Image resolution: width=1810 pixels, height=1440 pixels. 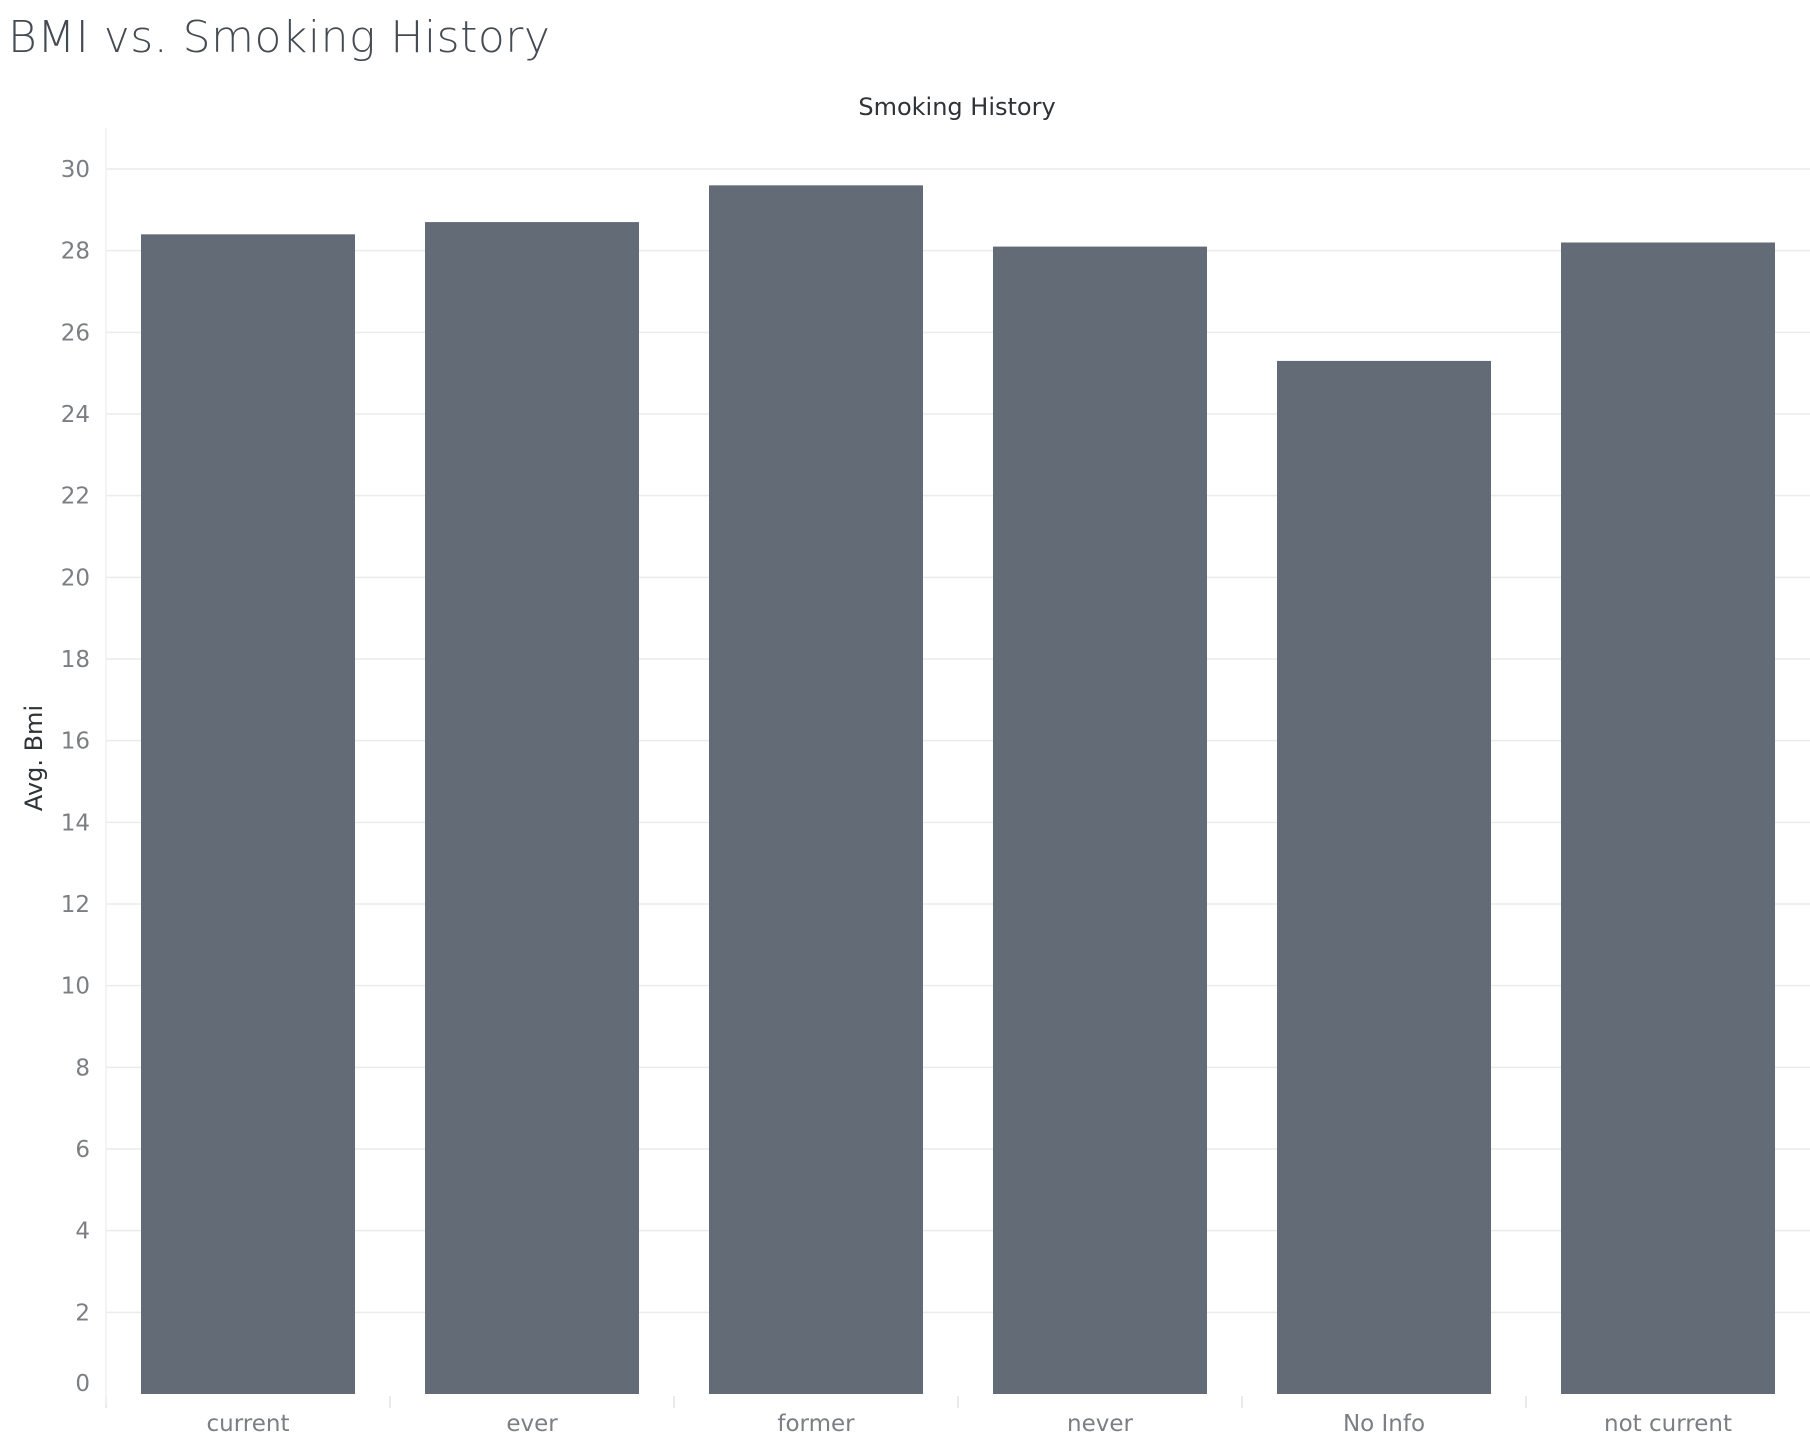 I want to click on y-tick-label: 30, so click(x=75, y=170).